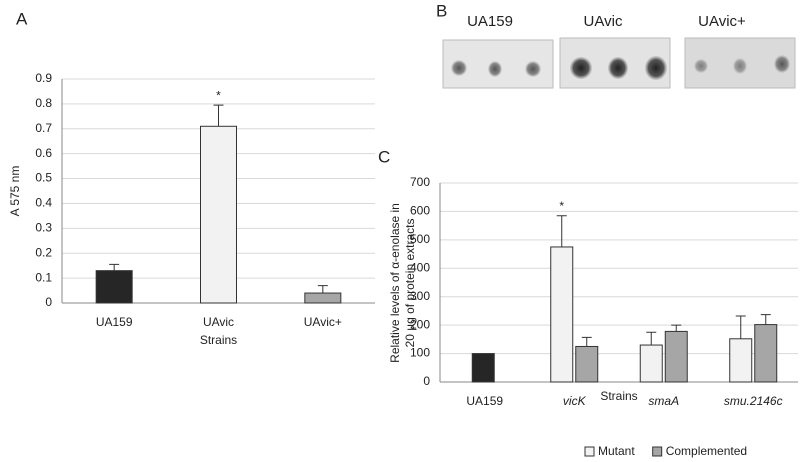  I want to click on y-tick-label: 200, so click(420, 324).